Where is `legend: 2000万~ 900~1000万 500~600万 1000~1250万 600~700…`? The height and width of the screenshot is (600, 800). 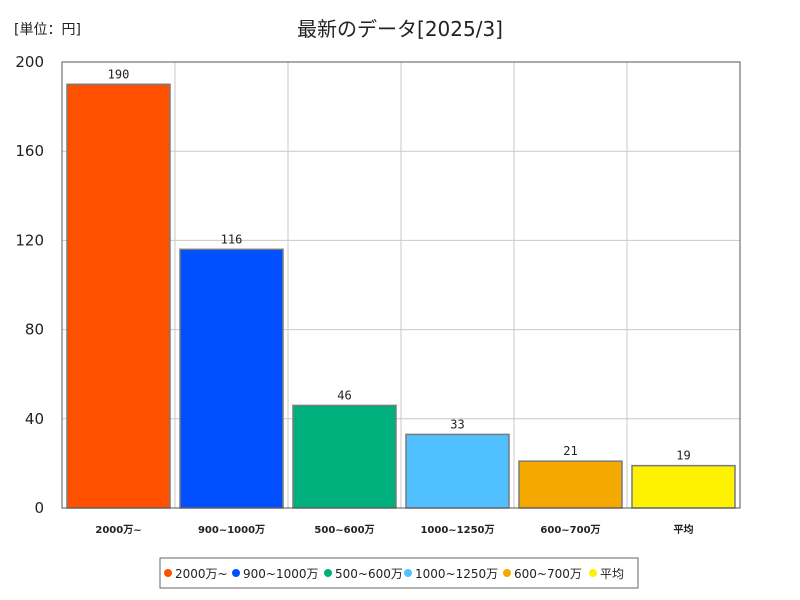 legend: 2000万~ 900~1000万 500~600万 1000~1250万 600~700… is located at coordinates (399, 573).